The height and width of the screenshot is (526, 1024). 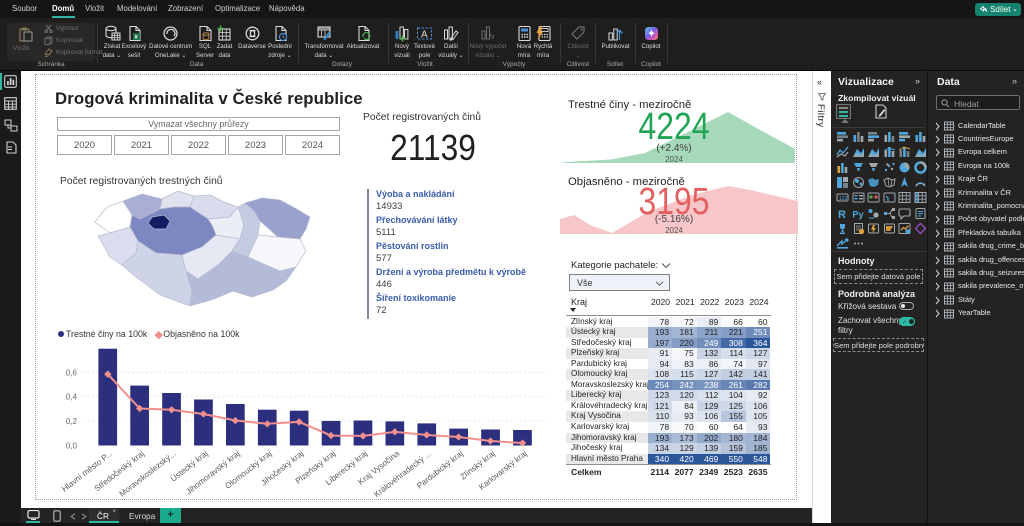 I want to click on svg-text: x, so click(x=136, y=38).